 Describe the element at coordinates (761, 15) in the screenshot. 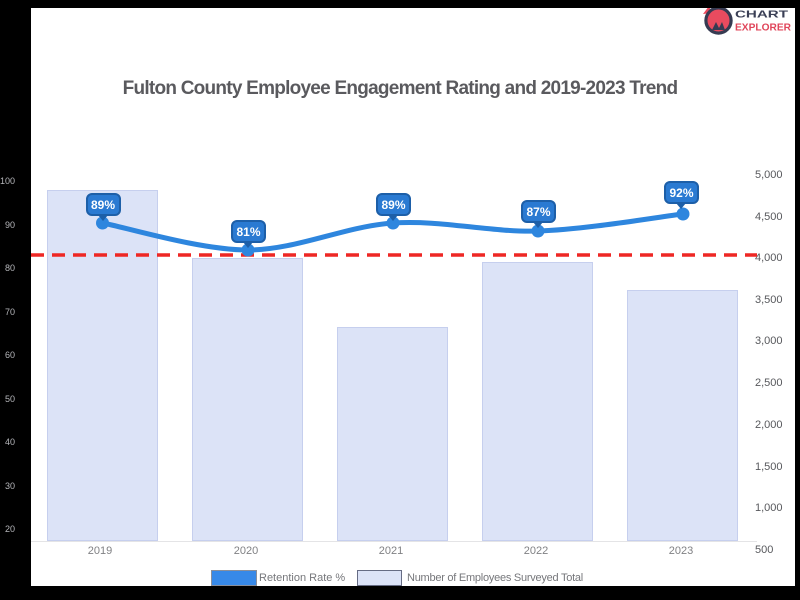

I see `svg-text: CHART` at that location.